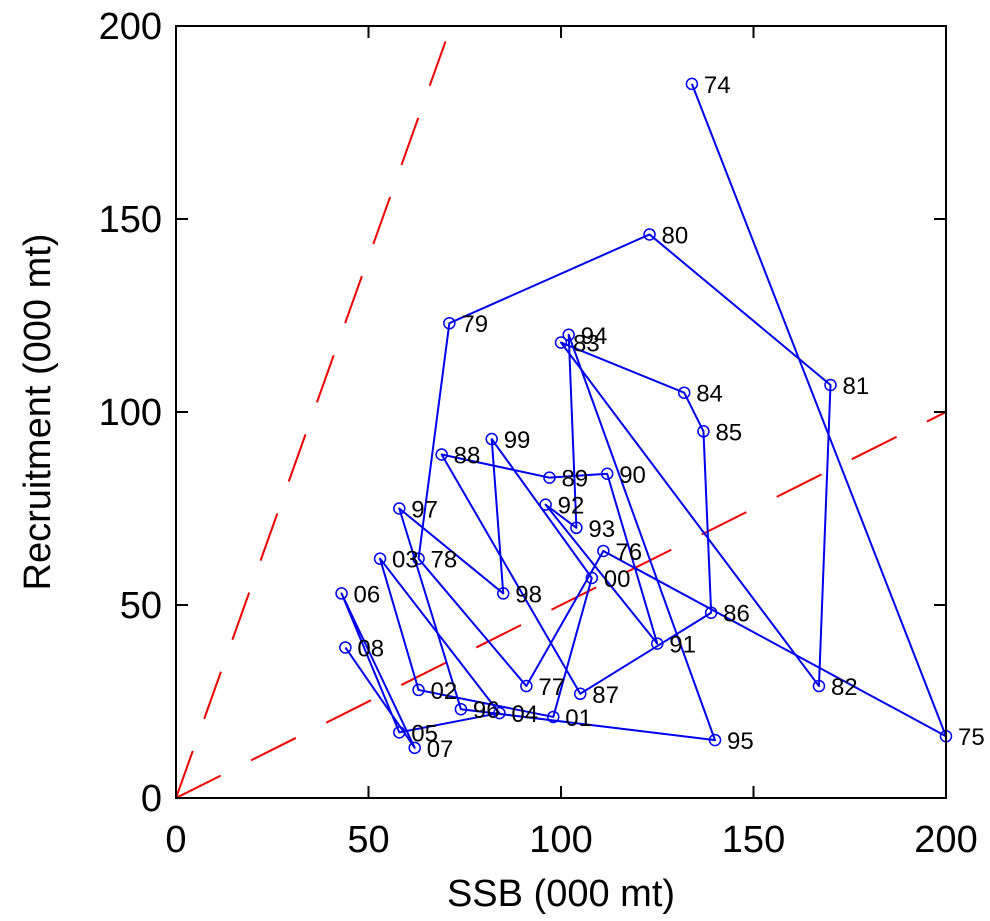 This screenshot has width=990, height=921. Describe the element at coordinates (370, 648) in the screenshot. I see `point-label-08: 08` at that location.